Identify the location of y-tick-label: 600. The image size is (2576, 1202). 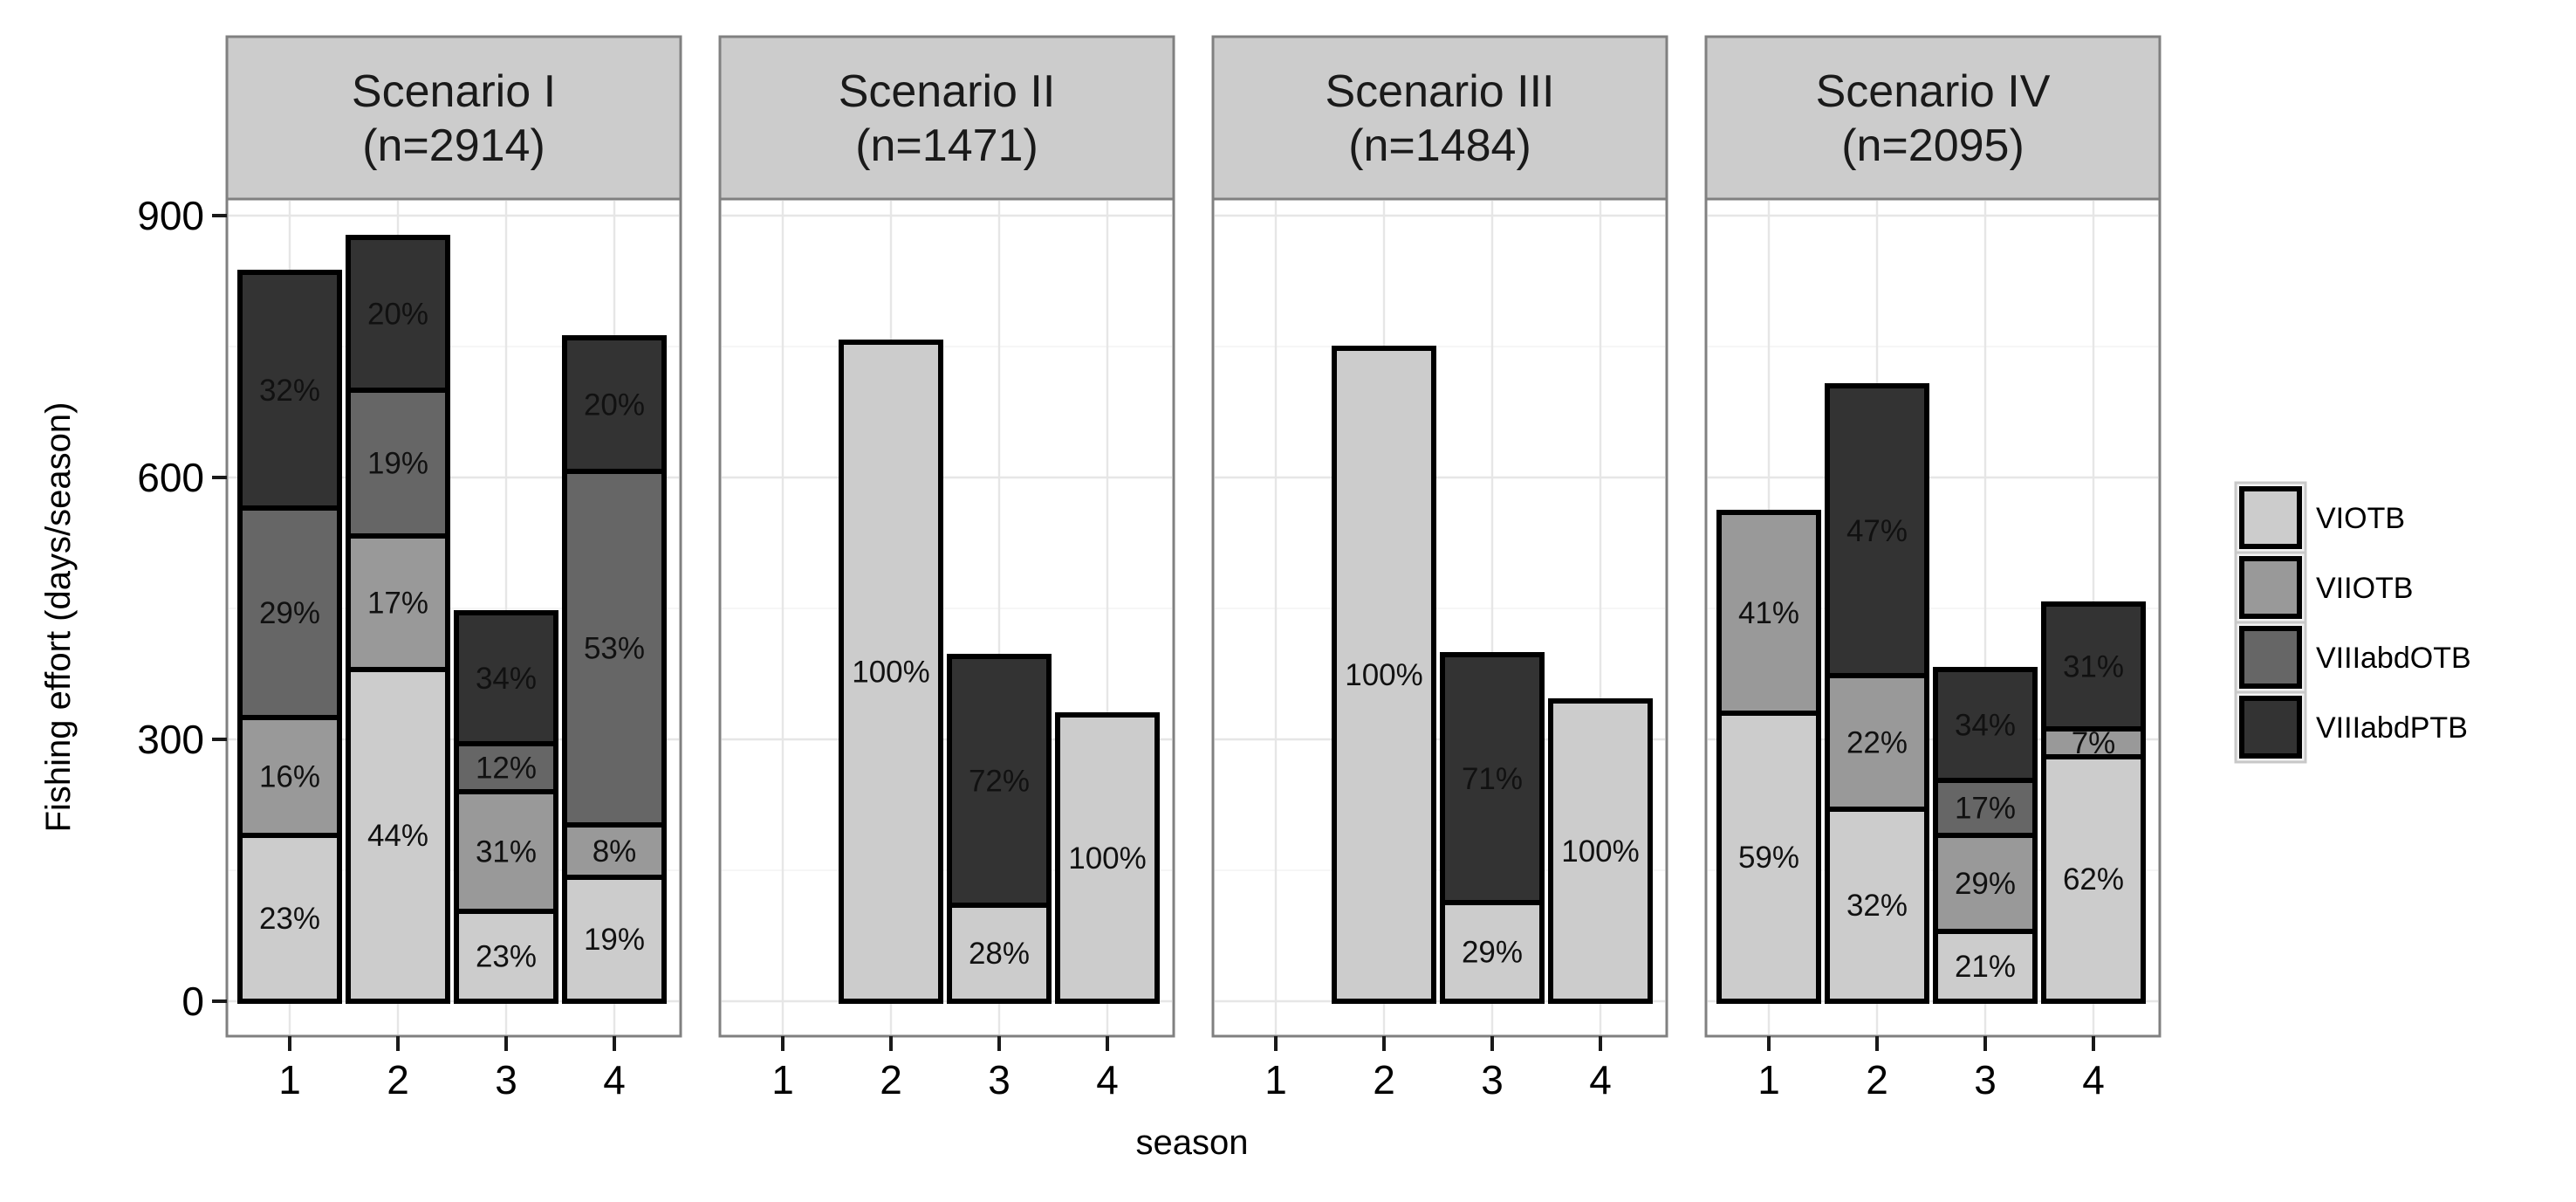
(170, 478).